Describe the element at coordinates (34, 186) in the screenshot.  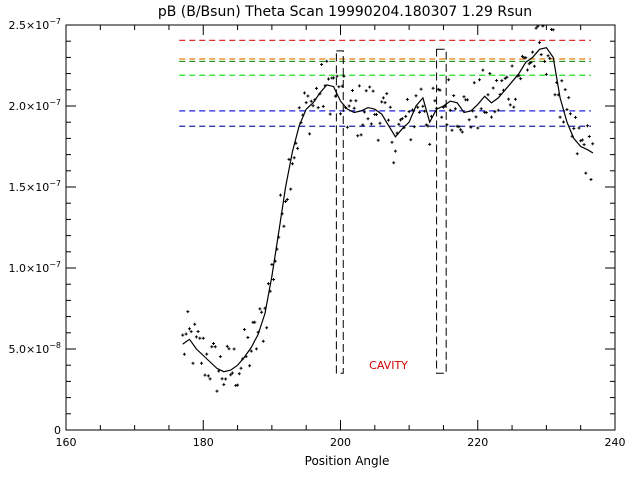
I see `y-tick-label: 1.5×10⁻⁷` at that location.